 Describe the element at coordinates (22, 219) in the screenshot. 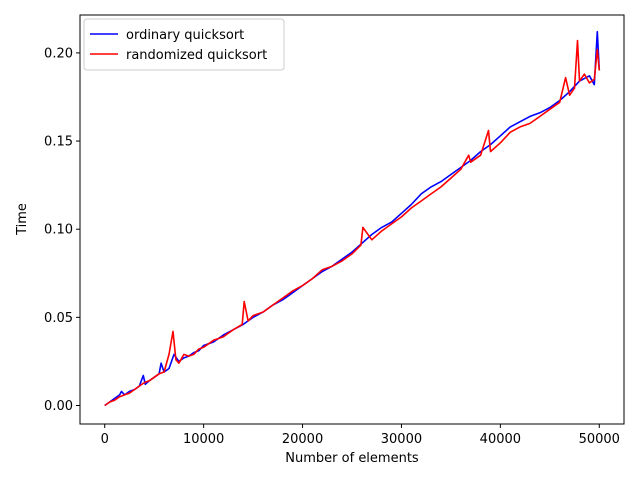

I see `y-axis-label: Time` at that location.